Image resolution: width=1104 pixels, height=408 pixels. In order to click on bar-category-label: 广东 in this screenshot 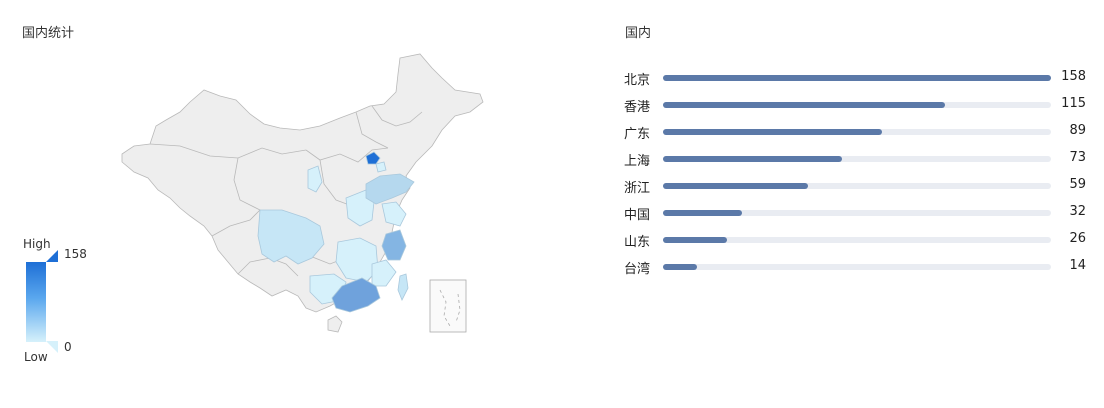, I will do `click(637, 134)`.